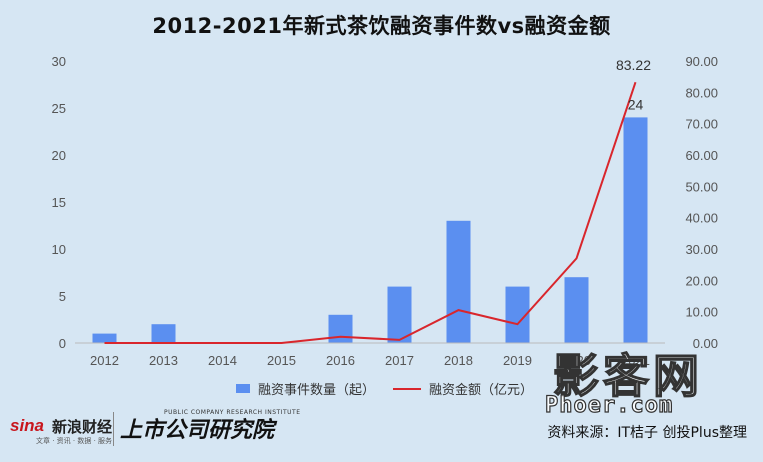 The height and width of the screenshot is (462, 763). What do you see at coordinates (701, 218) in the screenshot?
I see `right-axis-tick-40.00: 40.00` at bounding box center [701, 218].